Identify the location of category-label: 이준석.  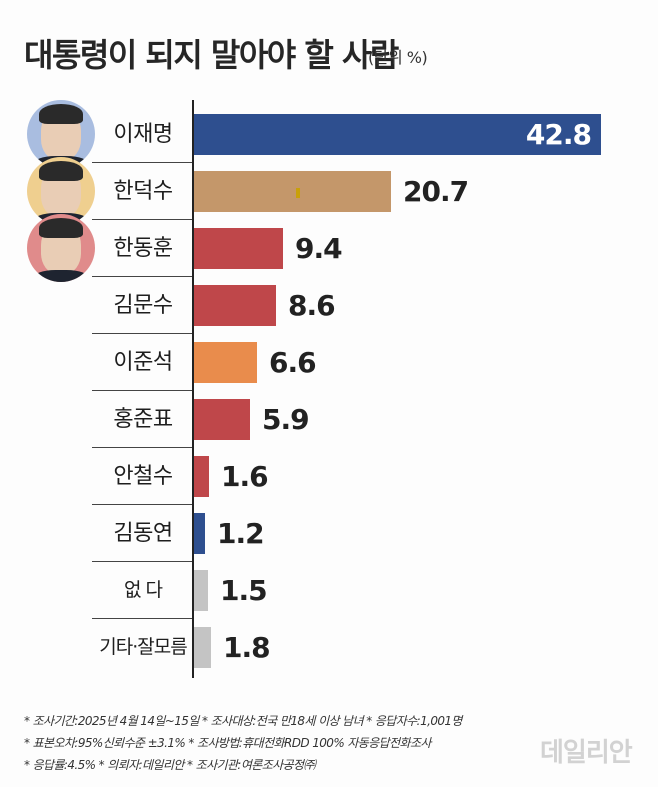
(143, 362).